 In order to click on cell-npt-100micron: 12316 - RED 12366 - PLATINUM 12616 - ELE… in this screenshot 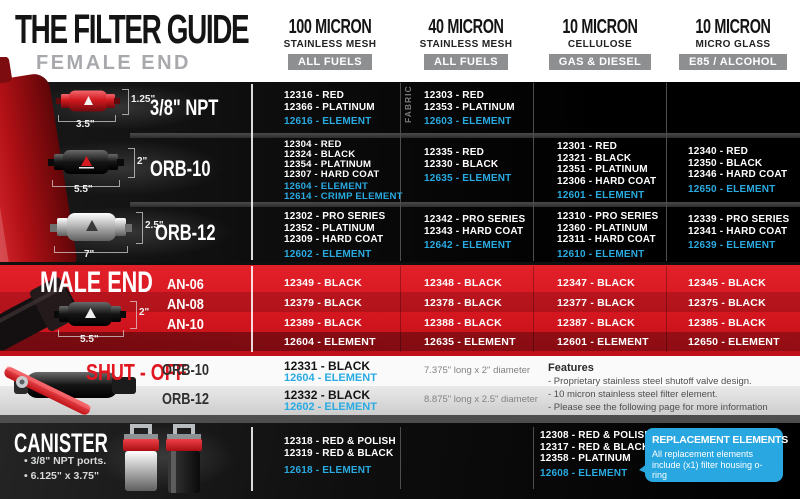, I will do `click(329, 109)`.